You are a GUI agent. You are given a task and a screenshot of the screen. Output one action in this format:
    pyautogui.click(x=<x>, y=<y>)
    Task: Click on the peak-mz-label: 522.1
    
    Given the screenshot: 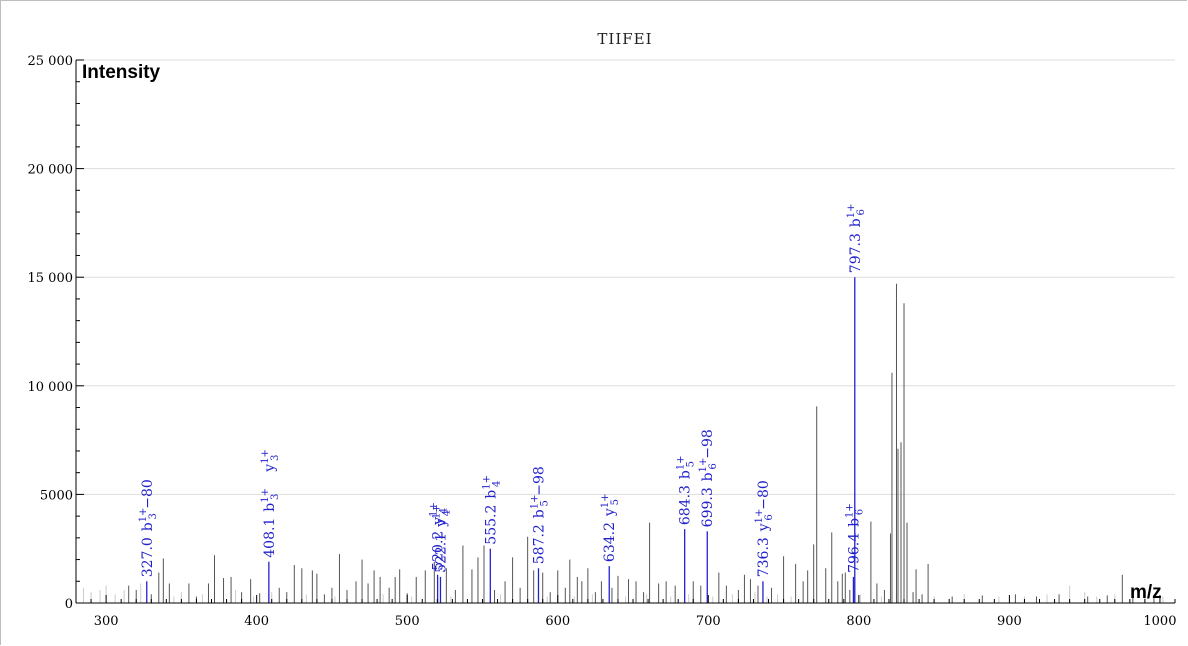 What is the action you would take?
    pyautogui.click(x=441, y=553)
    